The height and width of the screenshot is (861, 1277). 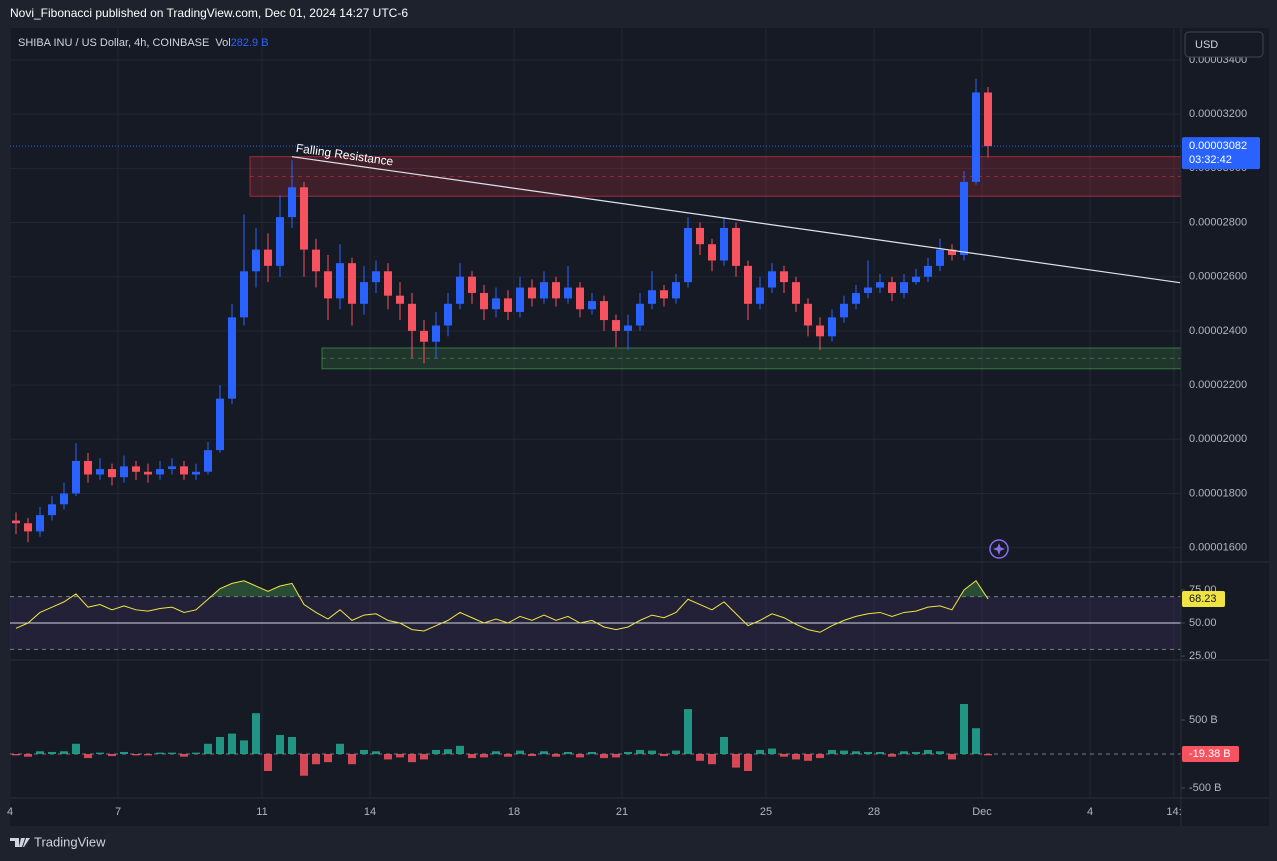 What do you see at coordinates (982, 812) in the screenshot?
I see `x-tick-label: Dec` at bounding box center [982, 812].